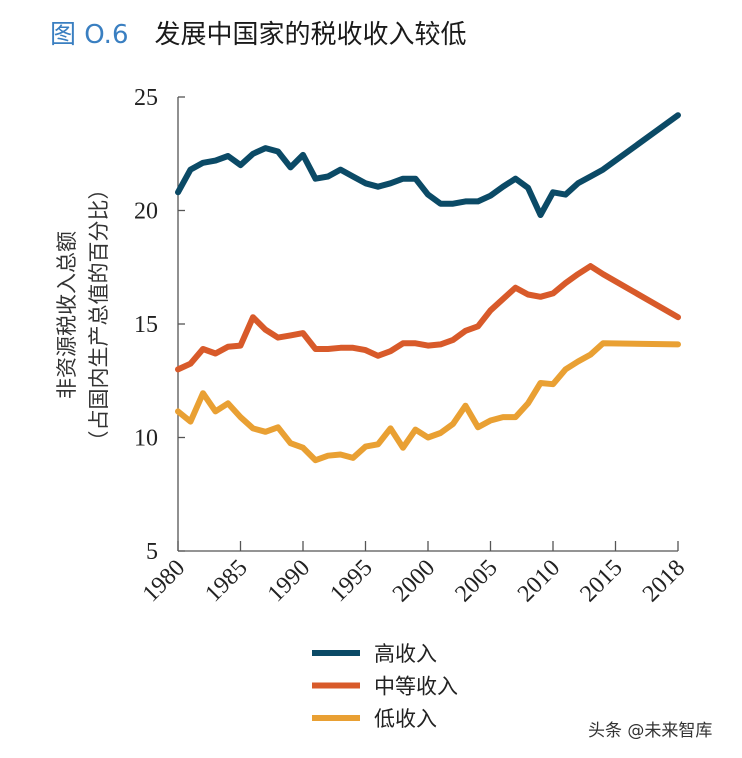 The height and width of the screenshot is (758, 742). Describe the element at coordinates (414, 581) in the screenshot. I see `x-tick-label: 2000` at that location.